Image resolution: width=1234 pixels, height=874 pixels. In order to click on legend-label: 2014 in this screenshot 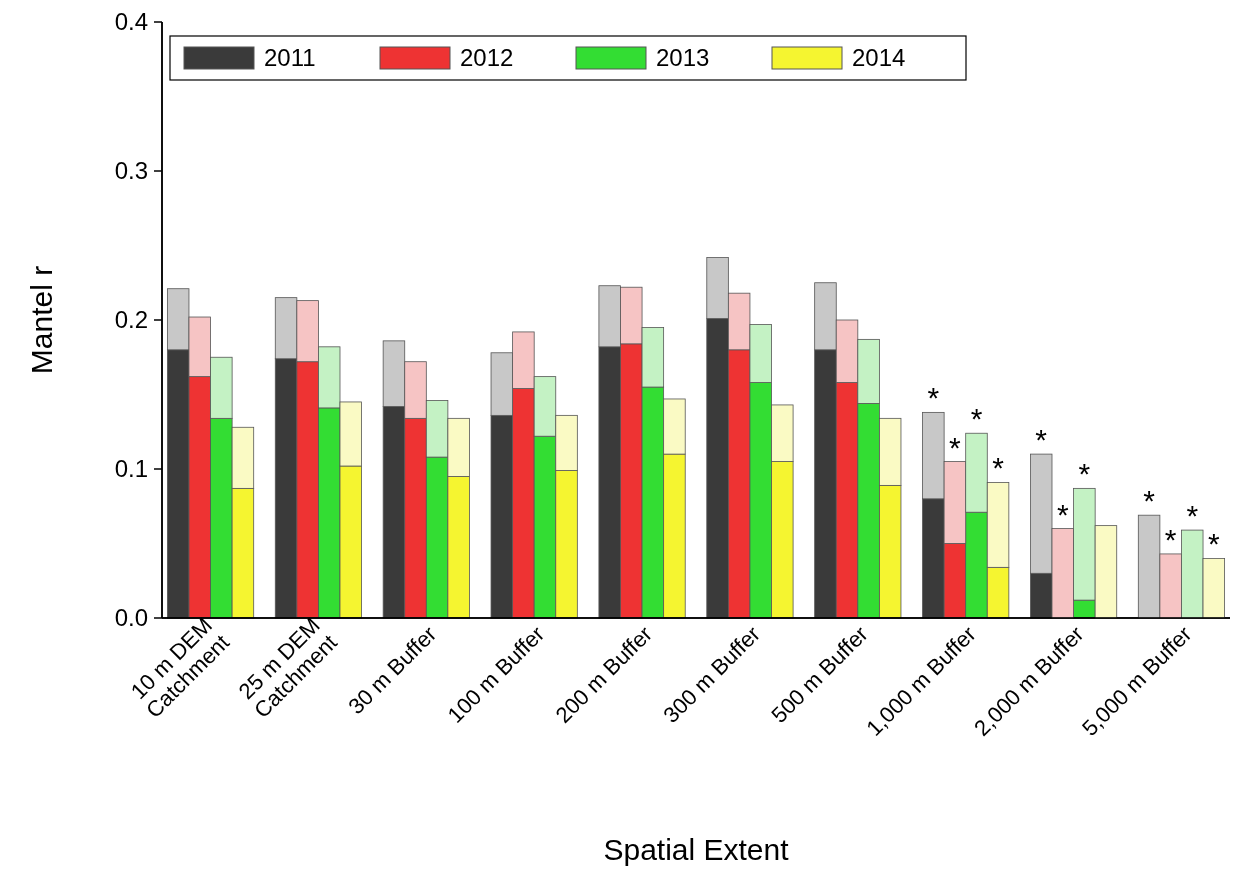, I will do `click(879, 58)`.